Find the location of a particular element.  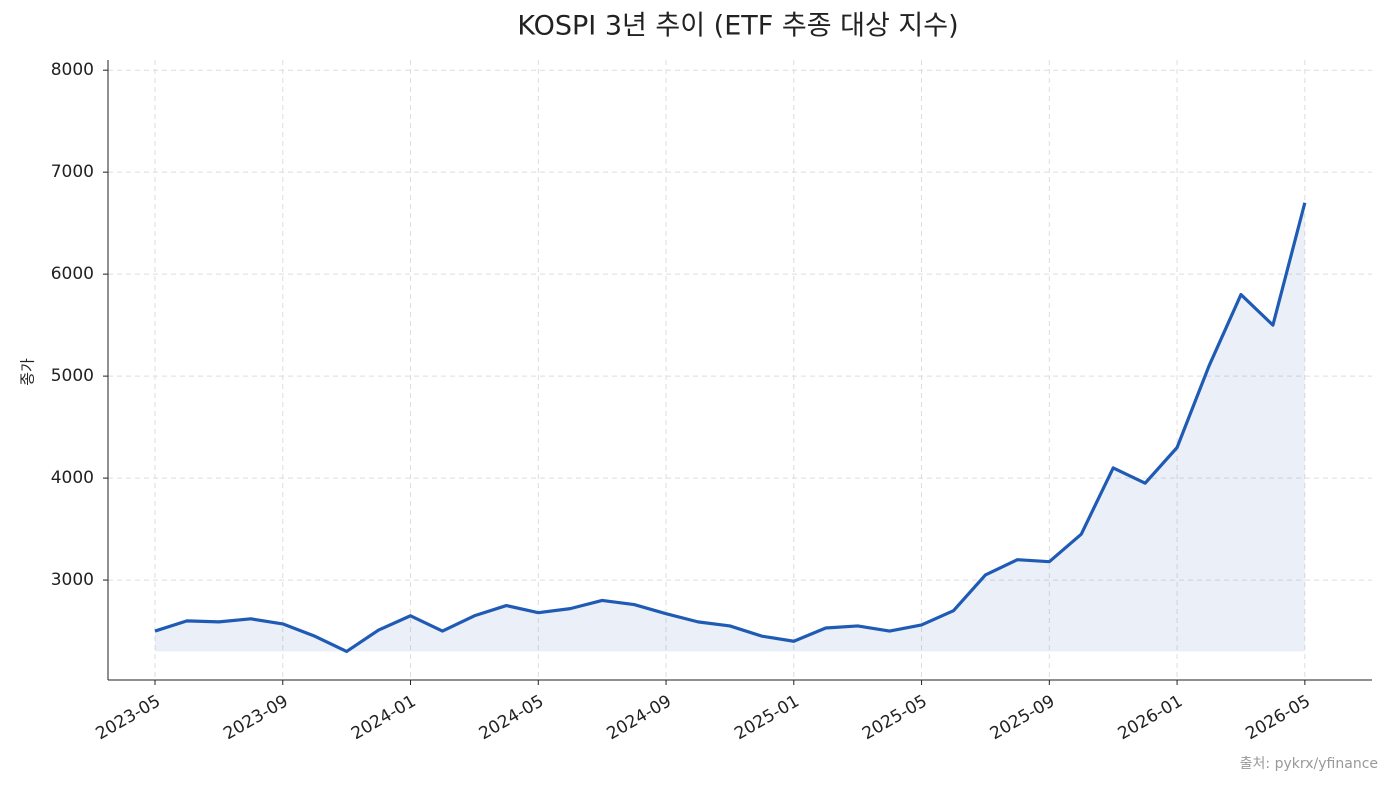

y-tick-label: 4000 is located at coordinates (72, 478).